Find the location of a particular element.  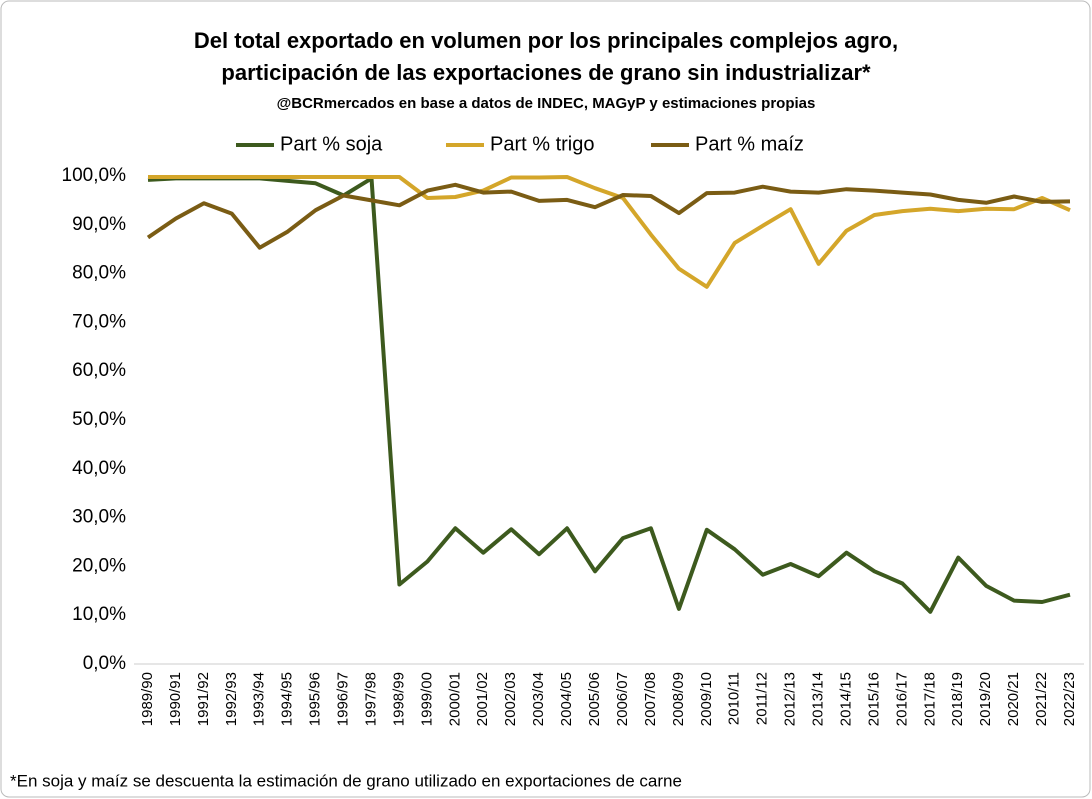

x-tick-label: 2013/14 is located at coordinates (818, 699).